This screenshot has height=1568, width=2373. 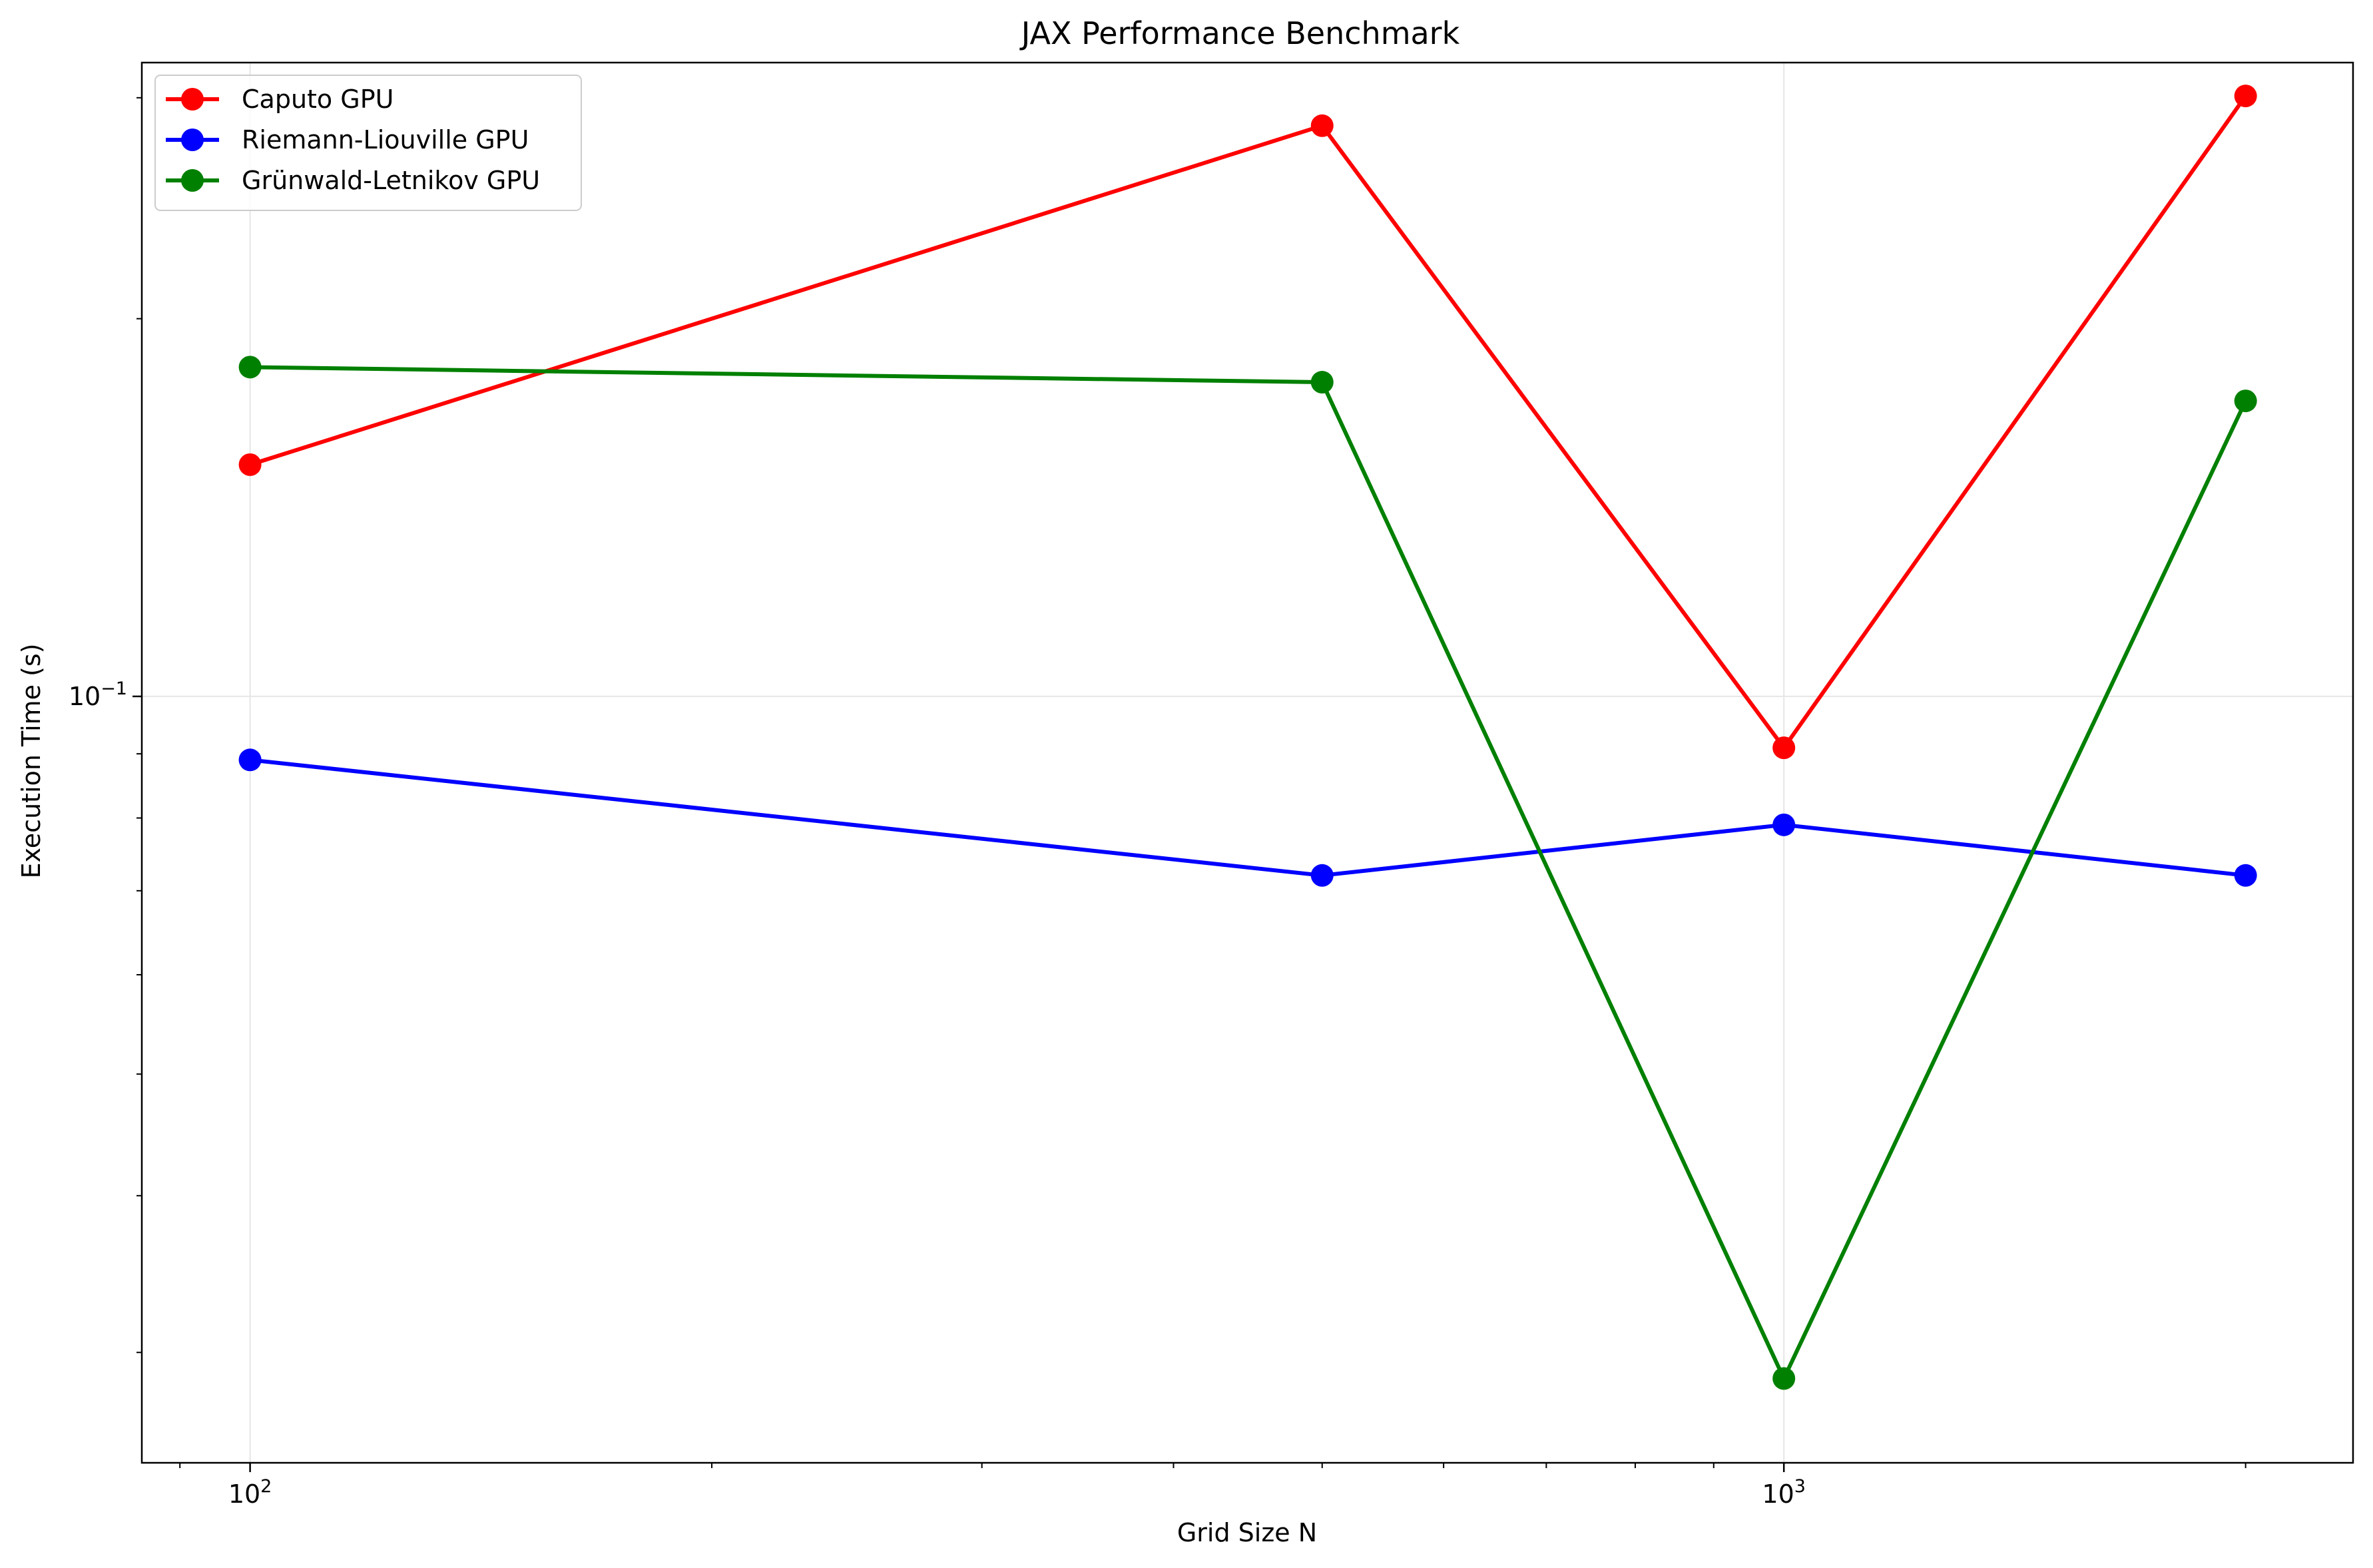 What do you see at coordinates (250, 1492) in the screenshot?
I see `x-tick-label: 102` at bounding box center [250, 1492].